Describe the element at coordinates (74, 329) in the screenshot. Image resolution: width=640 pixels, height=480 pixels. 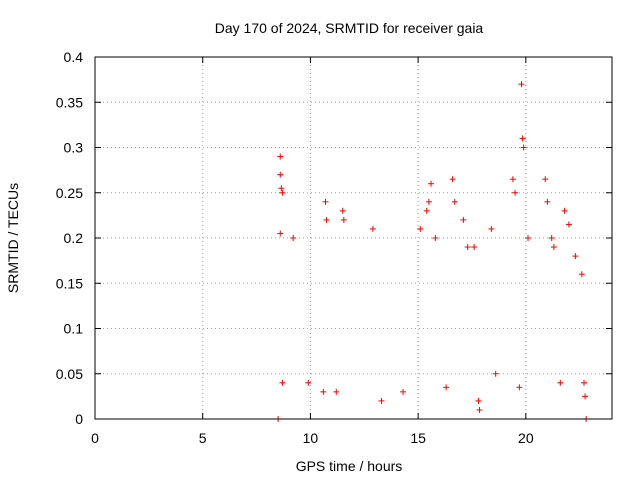
I see `y-tick-label: 0.1` at that location.